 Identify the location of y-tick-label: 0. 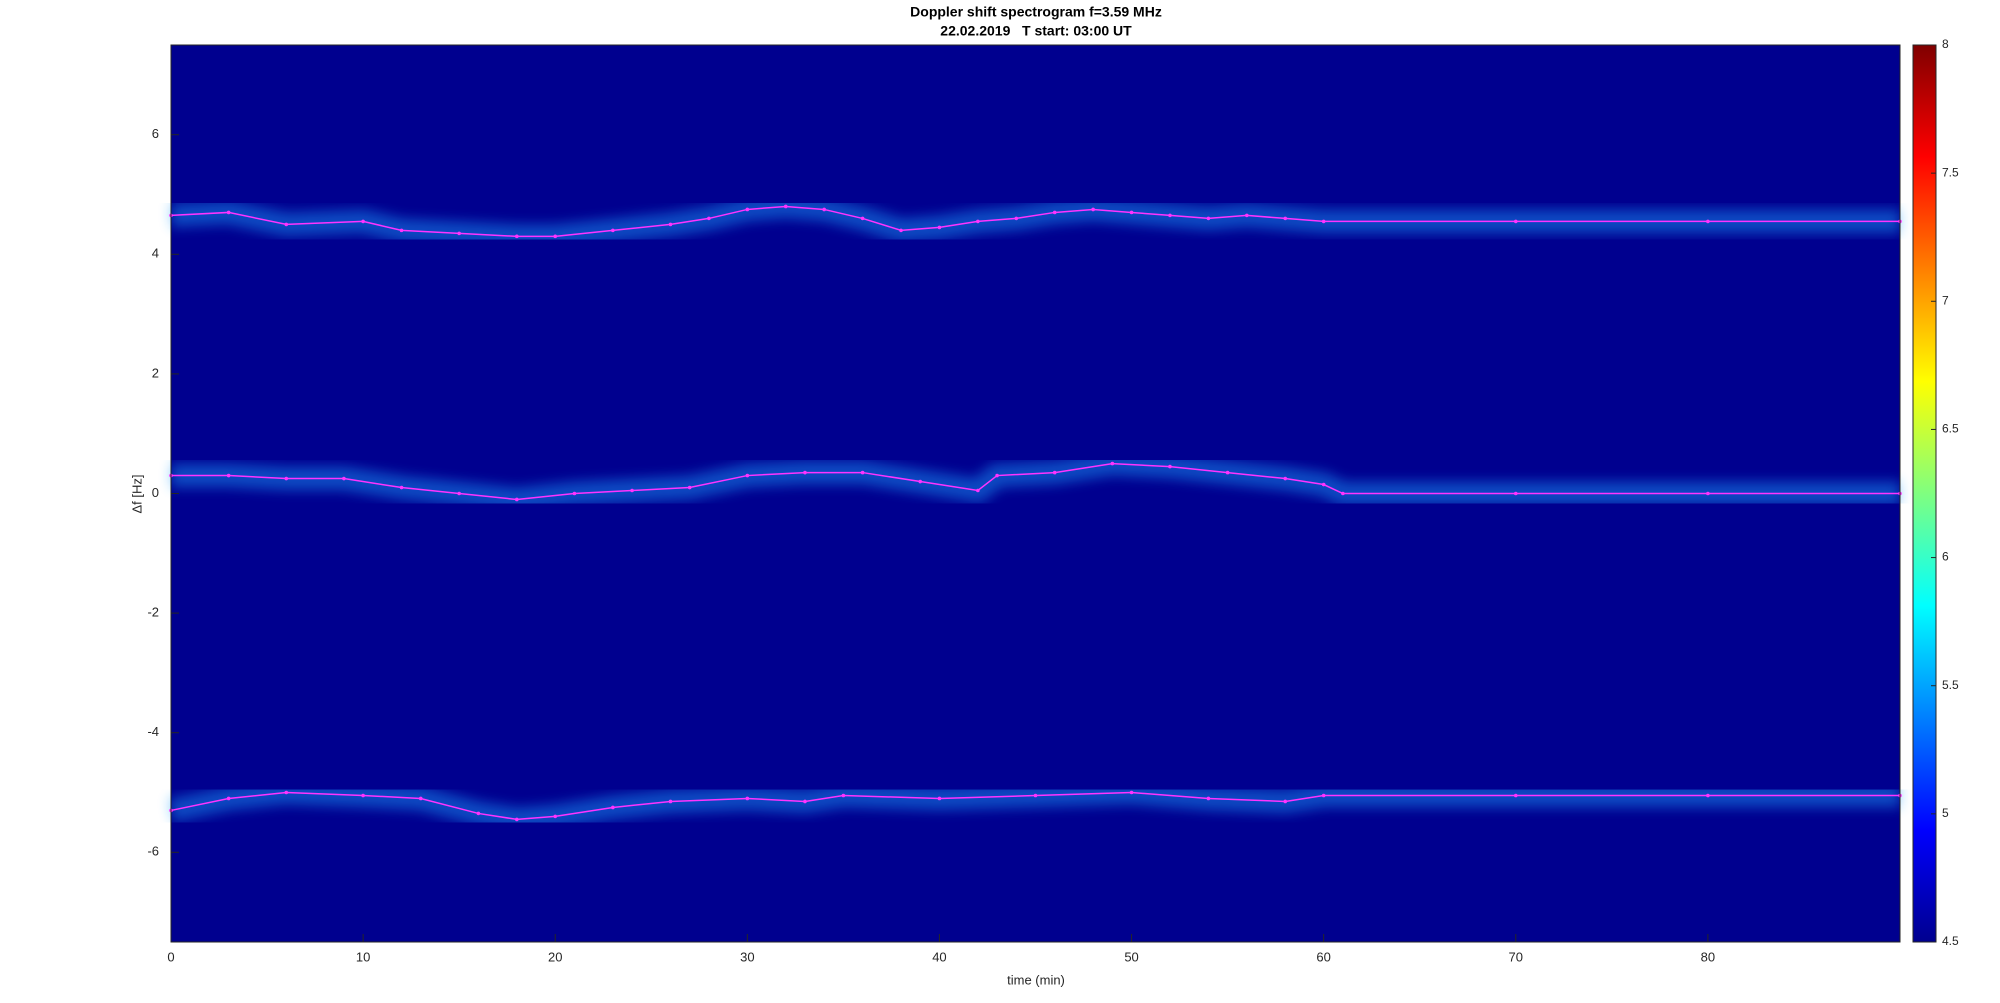
(155, 492).